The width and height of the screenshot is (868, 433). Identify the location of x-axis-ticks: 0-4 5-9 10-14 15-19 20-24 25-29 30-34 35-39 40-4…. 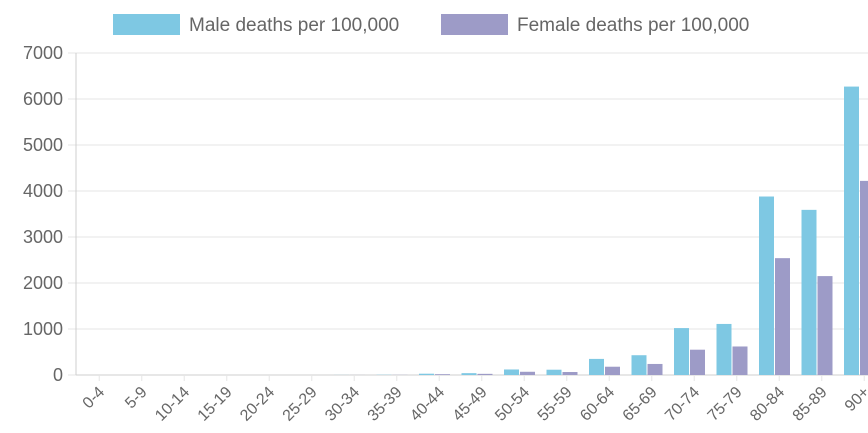
(474, 404).